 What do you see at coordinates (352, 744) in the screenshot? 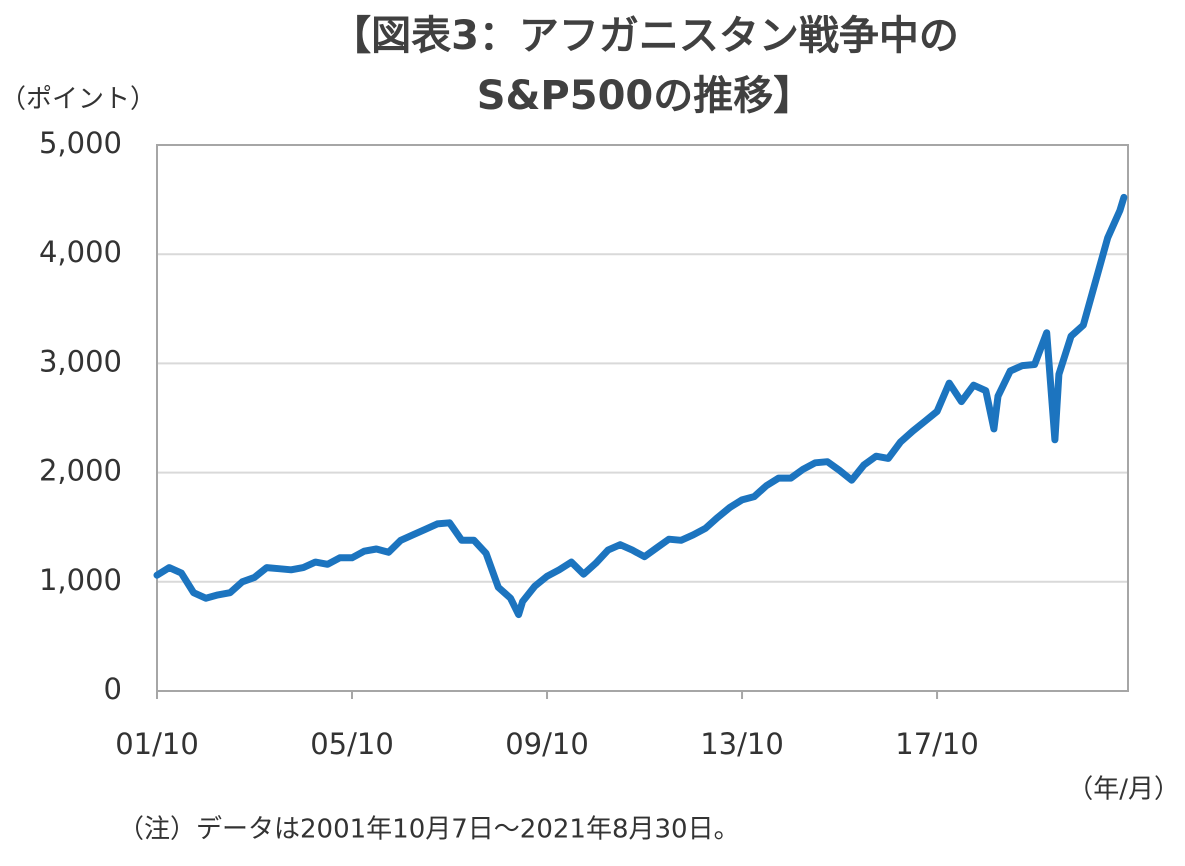
I see `x-tick-label: 05/10` at bounding box center [352, 744].